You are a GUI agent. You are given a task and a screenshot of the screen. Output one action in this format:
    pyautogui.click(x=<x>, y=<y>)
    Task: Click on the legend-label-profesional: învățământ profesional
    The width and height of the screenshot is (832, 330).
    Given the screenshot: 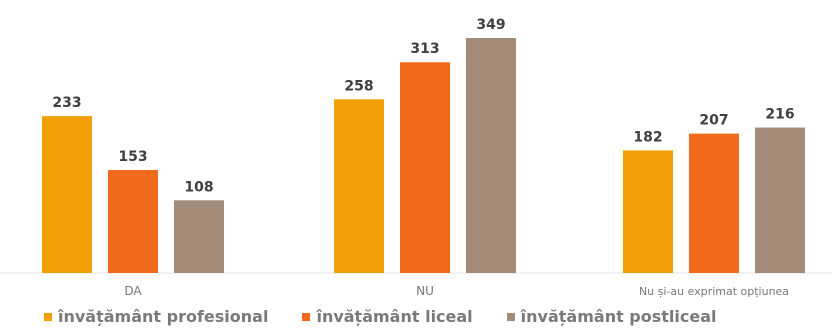 What is the action you would take?
    pyautogui.click(x=163, y=316)
    